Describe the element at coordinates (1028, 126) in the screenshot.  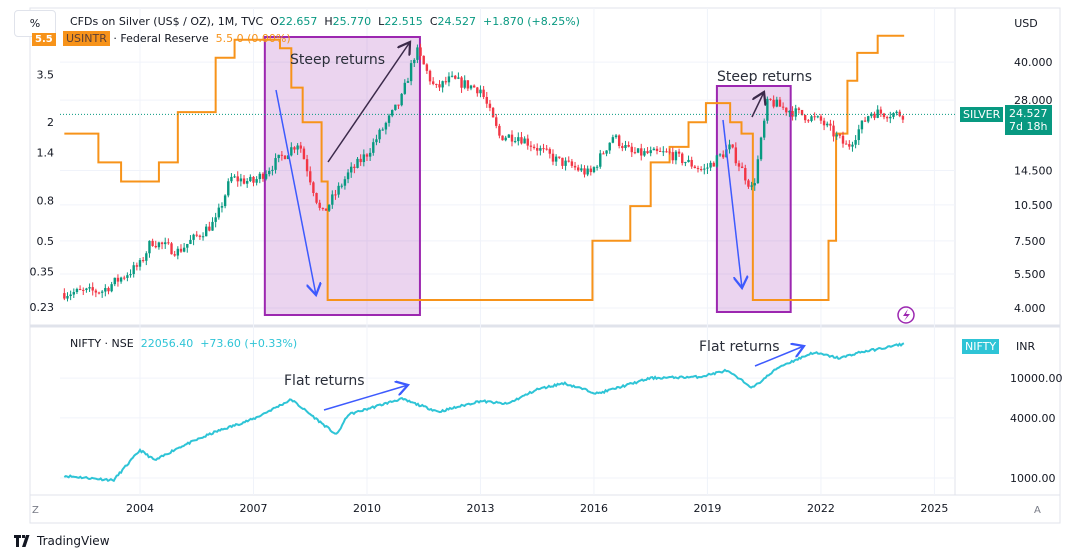
I see `bar-countdown: 7d 18h` at that location.